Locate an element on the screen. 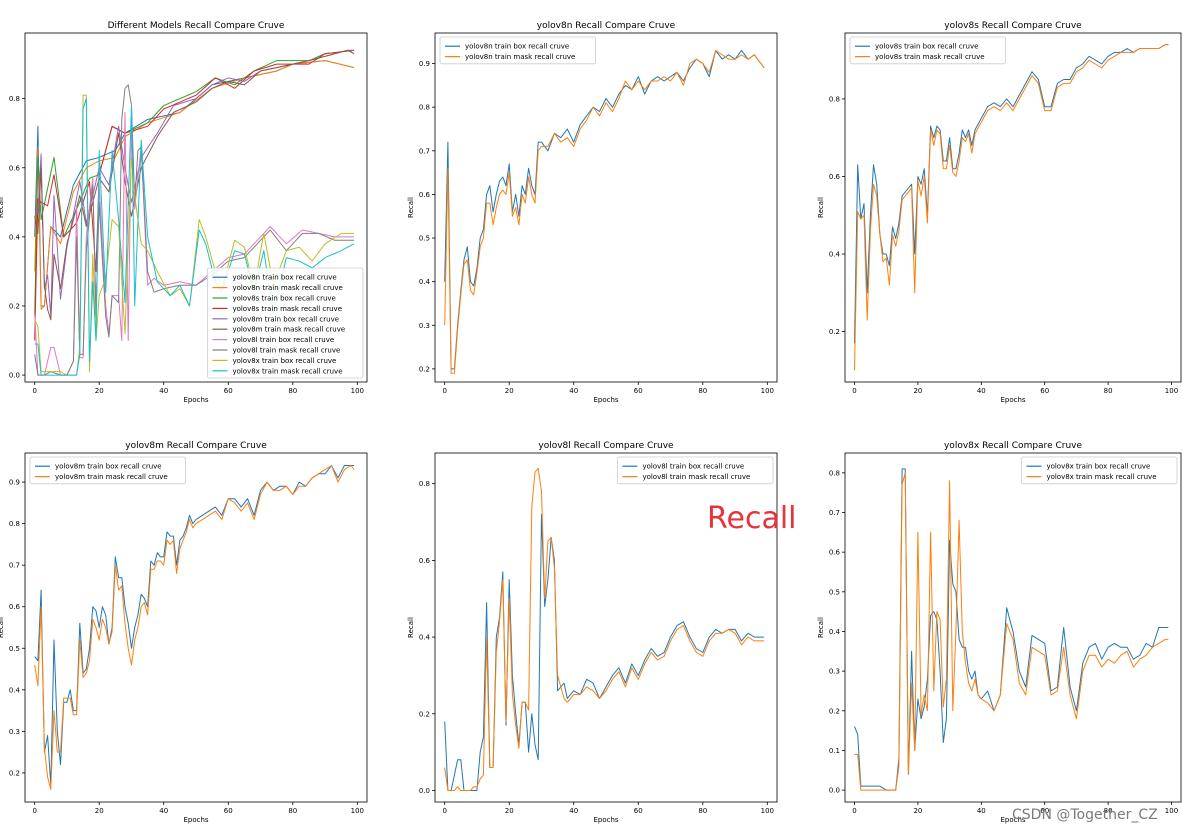  csdn-watermark: CSDN @Together_CZ is located at coordinates (1085, 815).